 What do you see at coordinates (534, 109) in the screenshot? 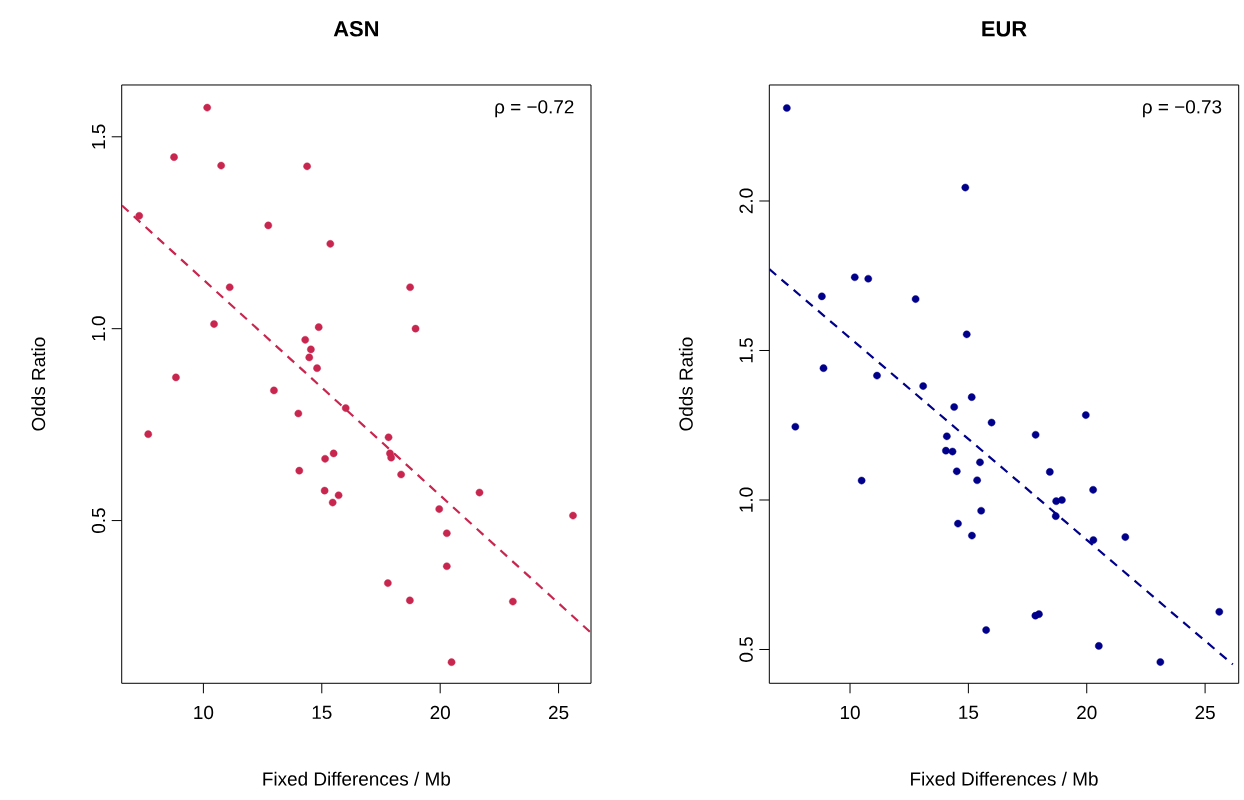
I see `annotation: ρ = −0.72` at bounding box center [534, 109].